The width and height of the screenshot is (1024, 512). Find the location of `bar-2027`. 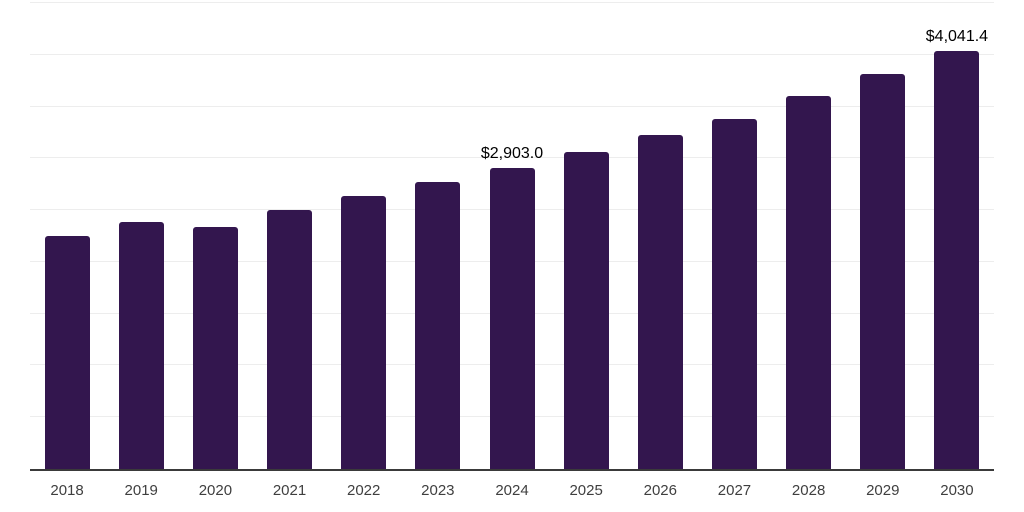

bar-2027 is located at coordinates (734, 294).